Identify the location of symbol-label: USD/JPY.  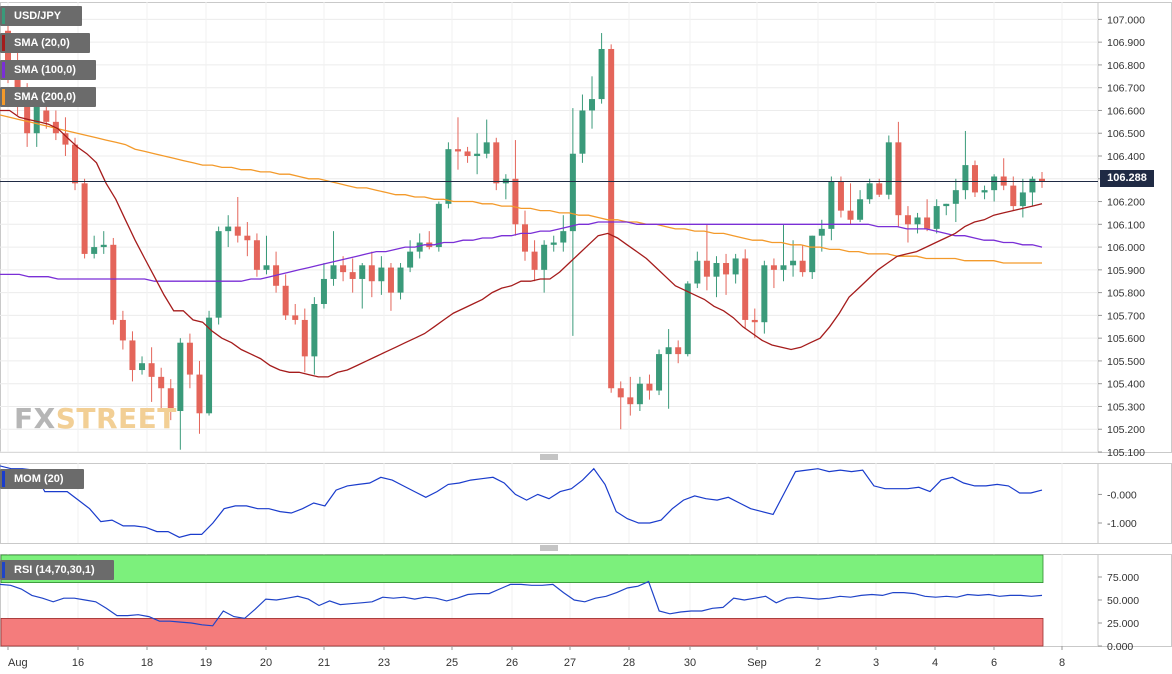
(41, 16).